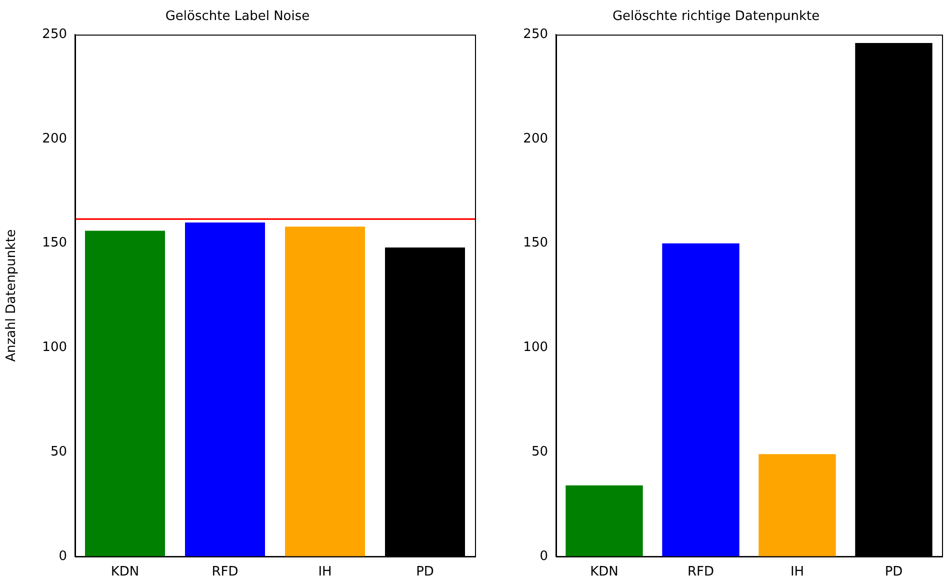  What do you see at coordinates (237, 16) in the screenshot?
I see `chart-title: Gelöschte Label Noise` at bounding box center [237, 16].